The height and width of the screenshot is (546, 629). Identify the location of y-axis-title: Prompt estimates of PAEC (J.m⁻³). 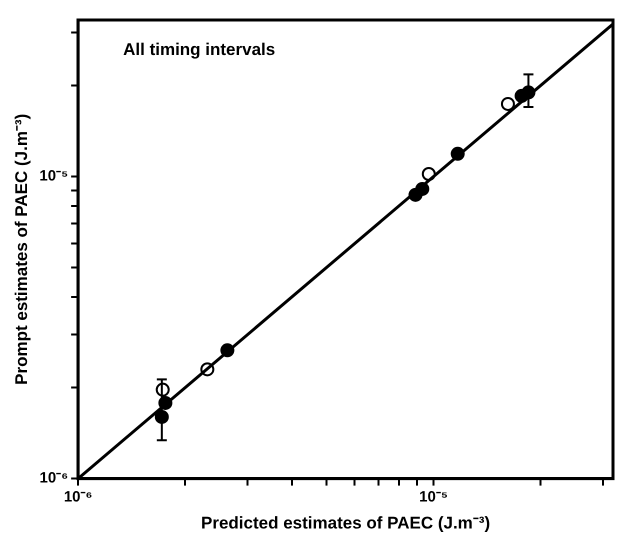
(21, 249).